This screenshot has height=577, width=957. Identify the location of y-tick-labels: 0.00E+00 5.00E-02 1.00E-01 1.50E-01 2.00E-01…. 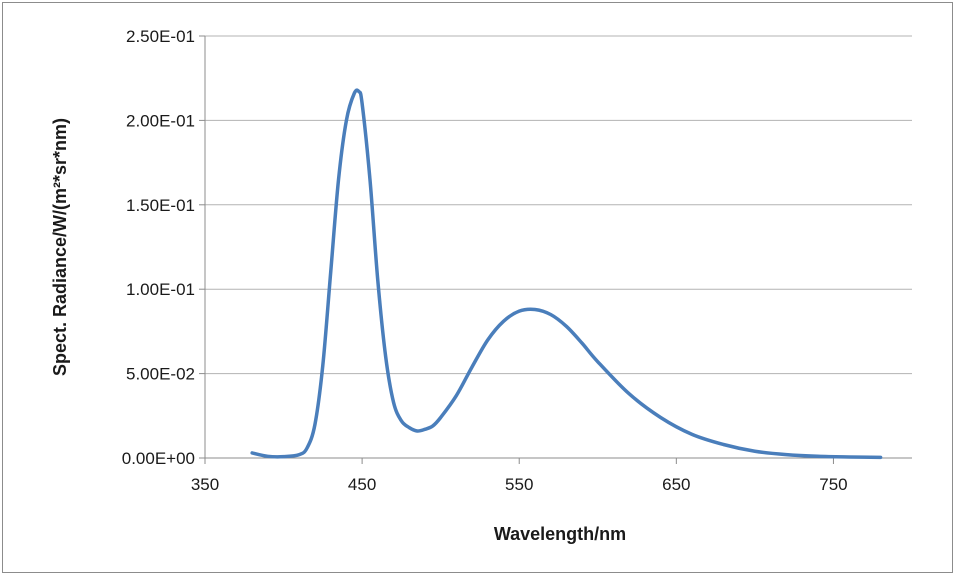
(158, 247).